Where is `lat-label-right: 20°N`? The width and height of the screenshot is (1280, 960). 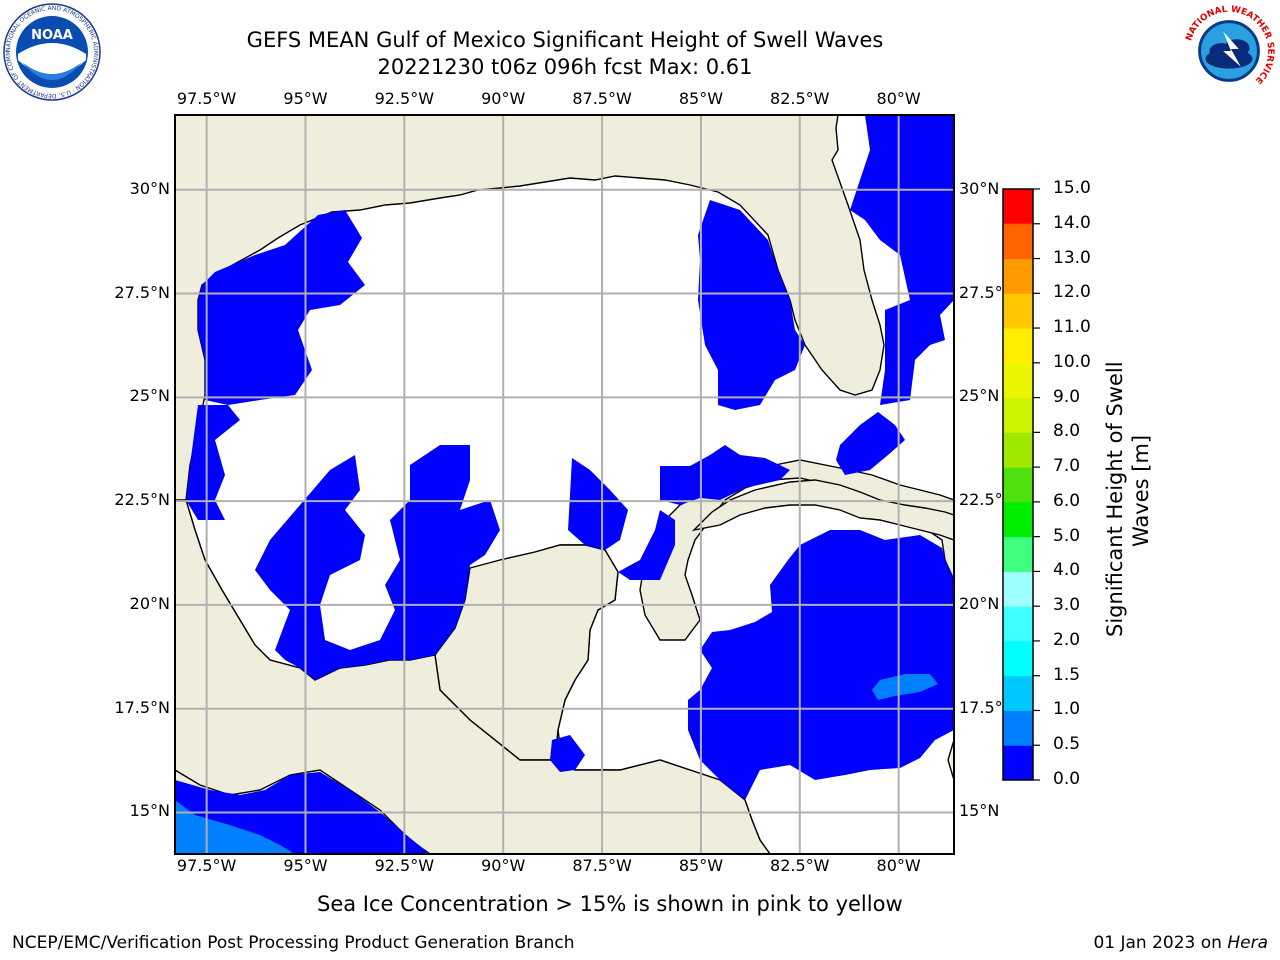
lat-label-right: 20°N is located at coordinates (979, 603).